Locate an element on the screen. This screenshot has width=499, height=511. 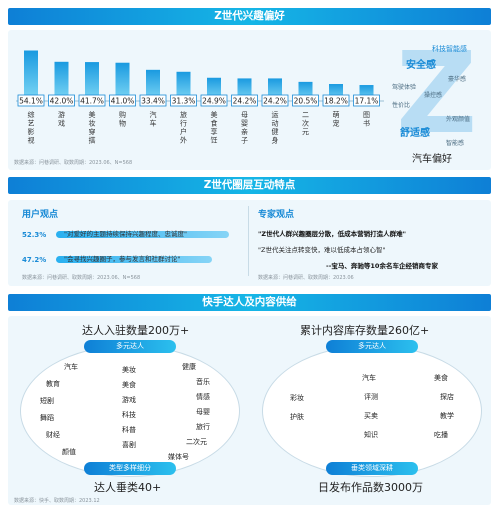
bar-综艺影视 is located at coordinates (31, 75).